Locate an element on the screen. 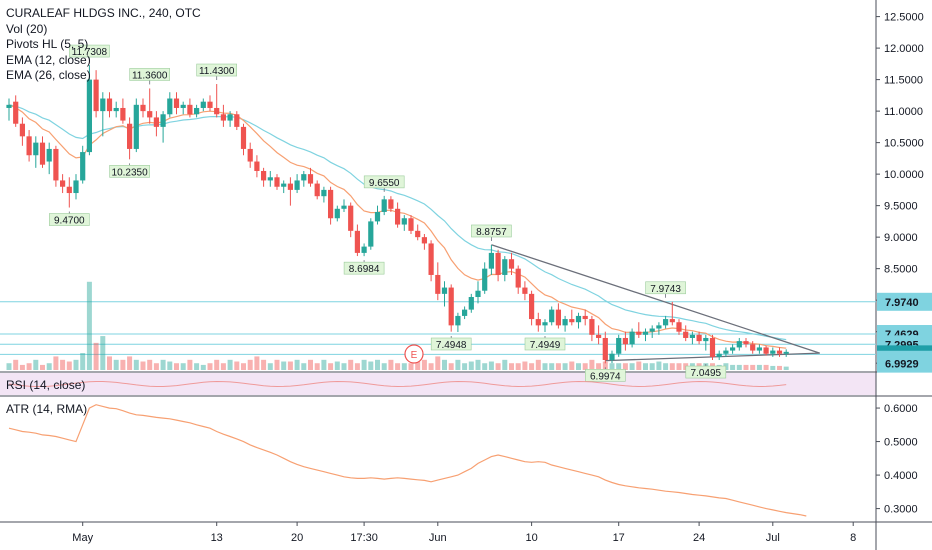  price-tick-label: 12.5000 is located at coordinates (904, 18).